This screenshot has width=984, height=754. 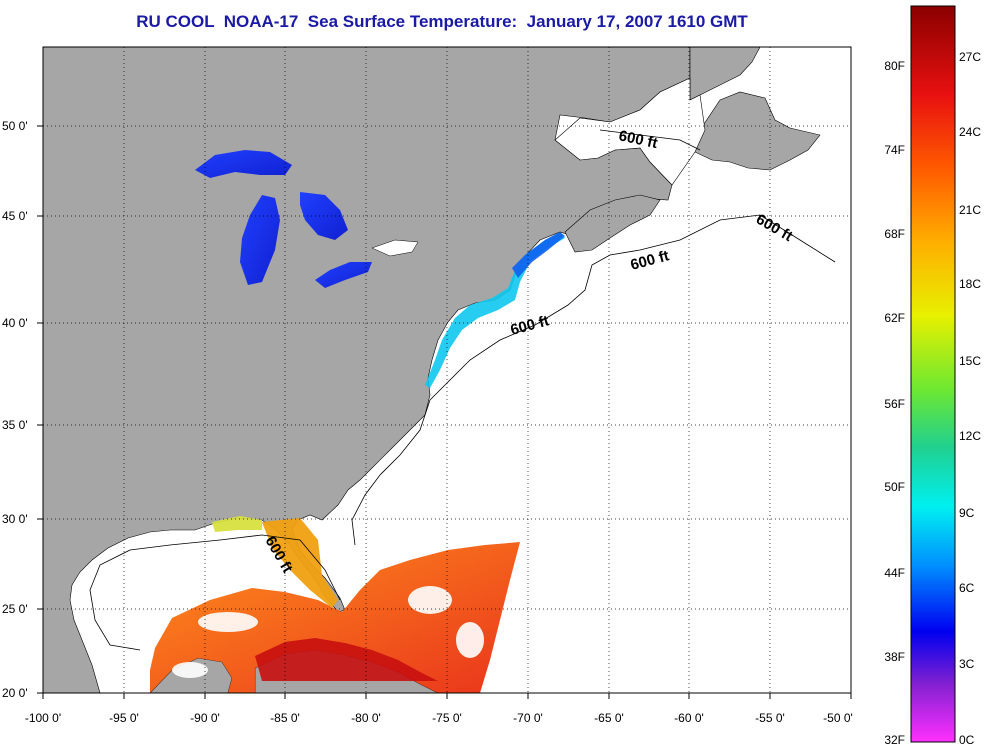 What do you see at coordinates (366, 718) in the screenshot?
I see `lon-label: -80 0'` at bounding box center [366, 718].